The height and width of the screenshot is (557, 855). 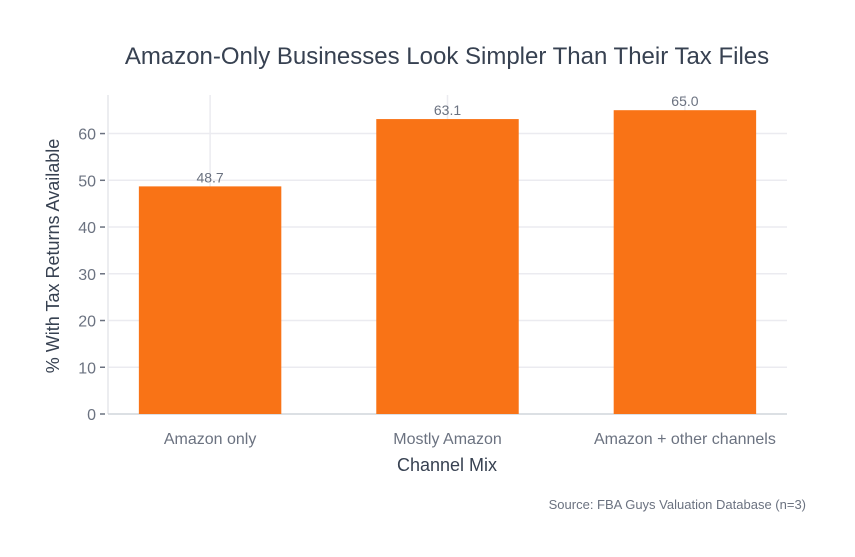 What do you see at coordinates (87, 181) in the screenshot?
I see `y-tick-label: 50` at bounding box center [87, 181].